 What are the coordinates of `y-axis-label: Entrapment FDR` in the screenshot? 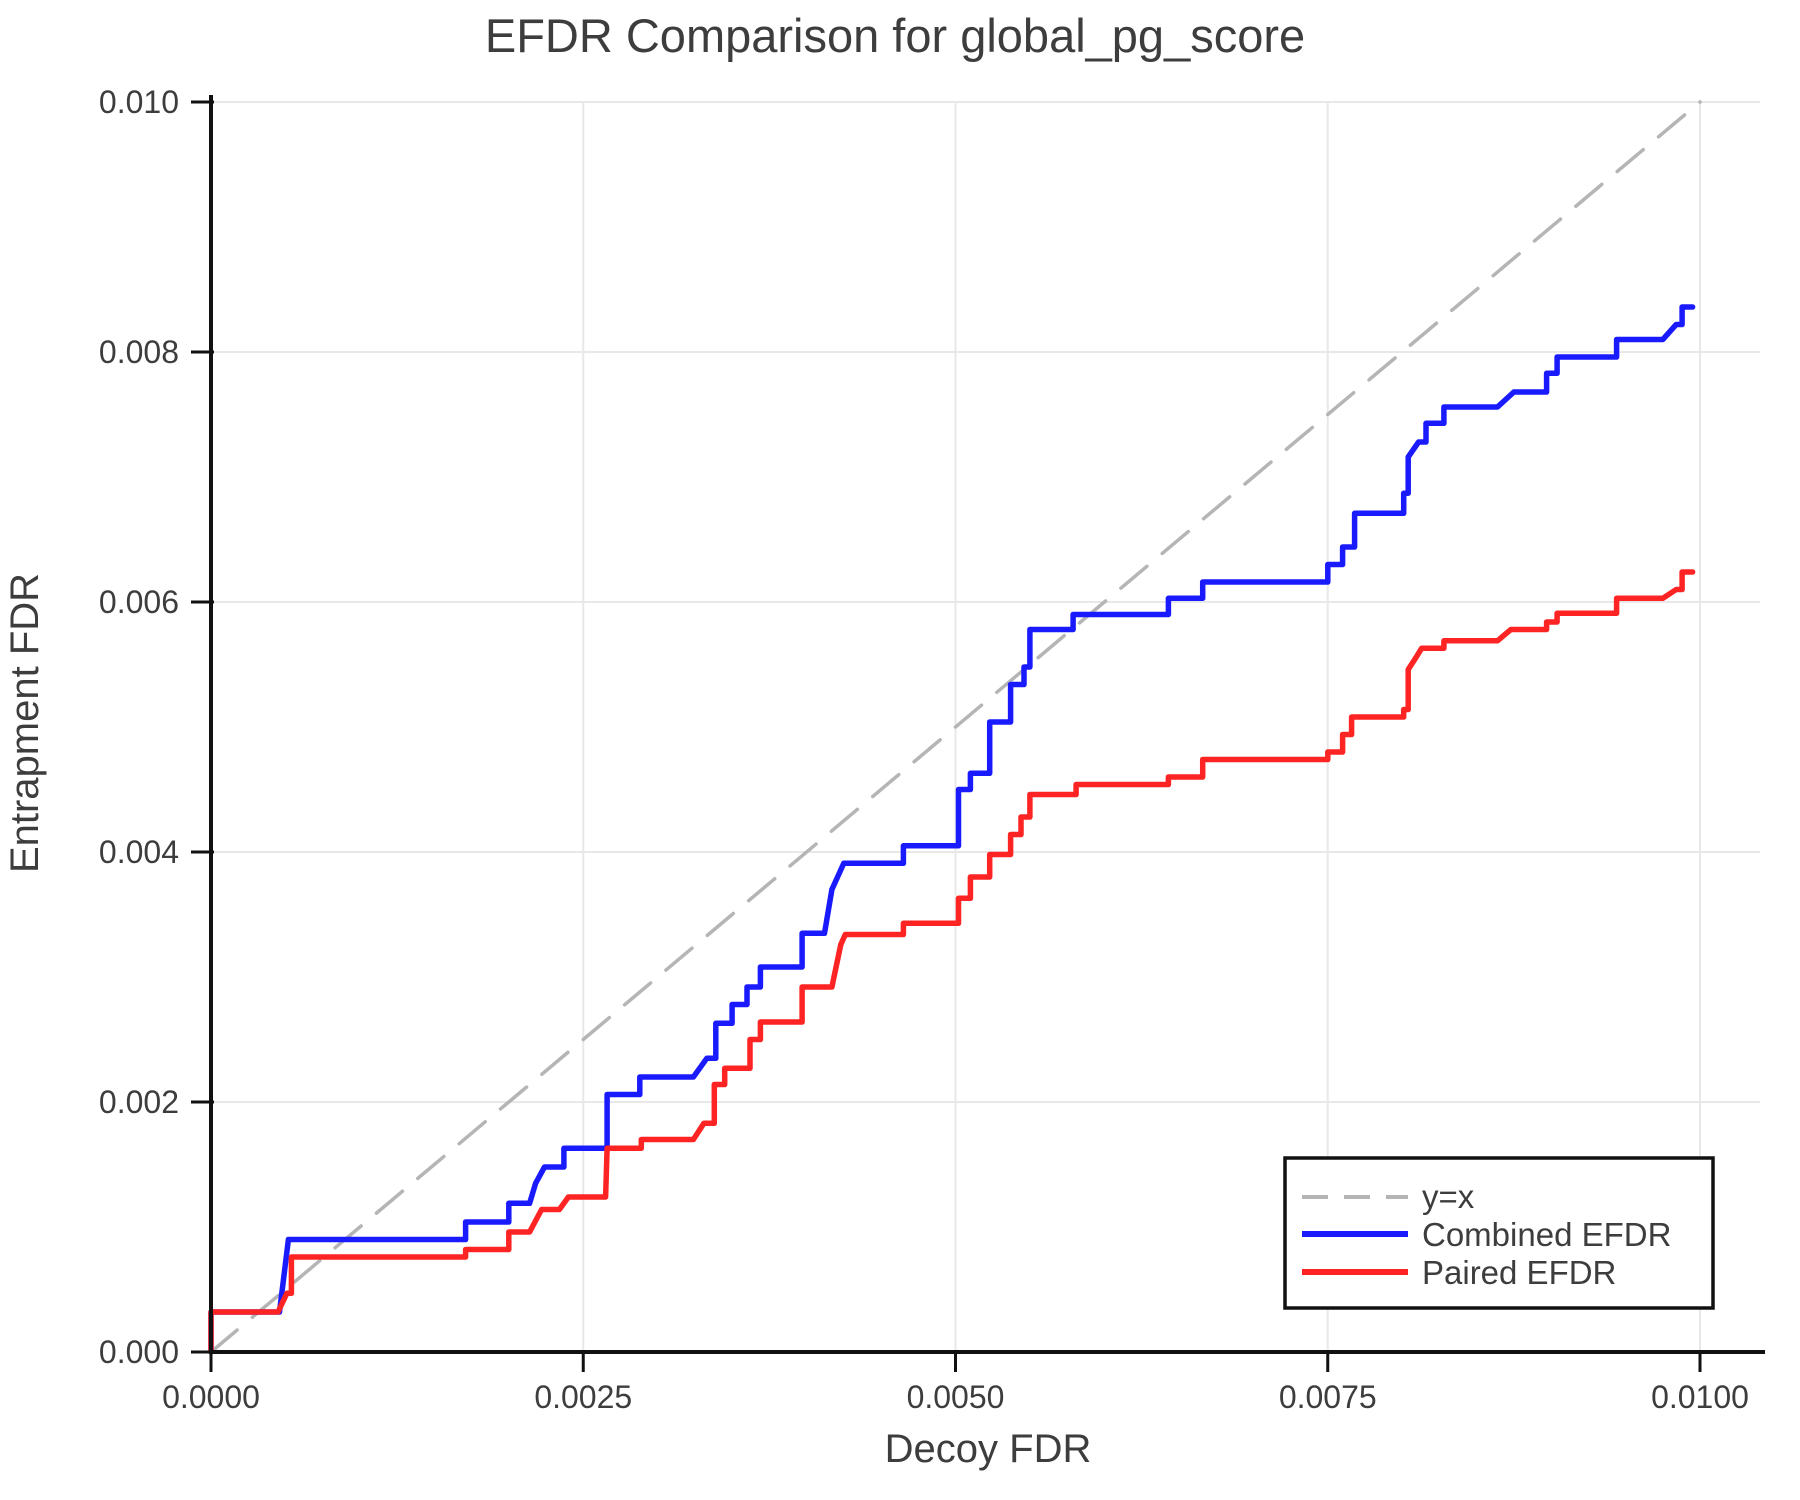 It's located at (25, 723).